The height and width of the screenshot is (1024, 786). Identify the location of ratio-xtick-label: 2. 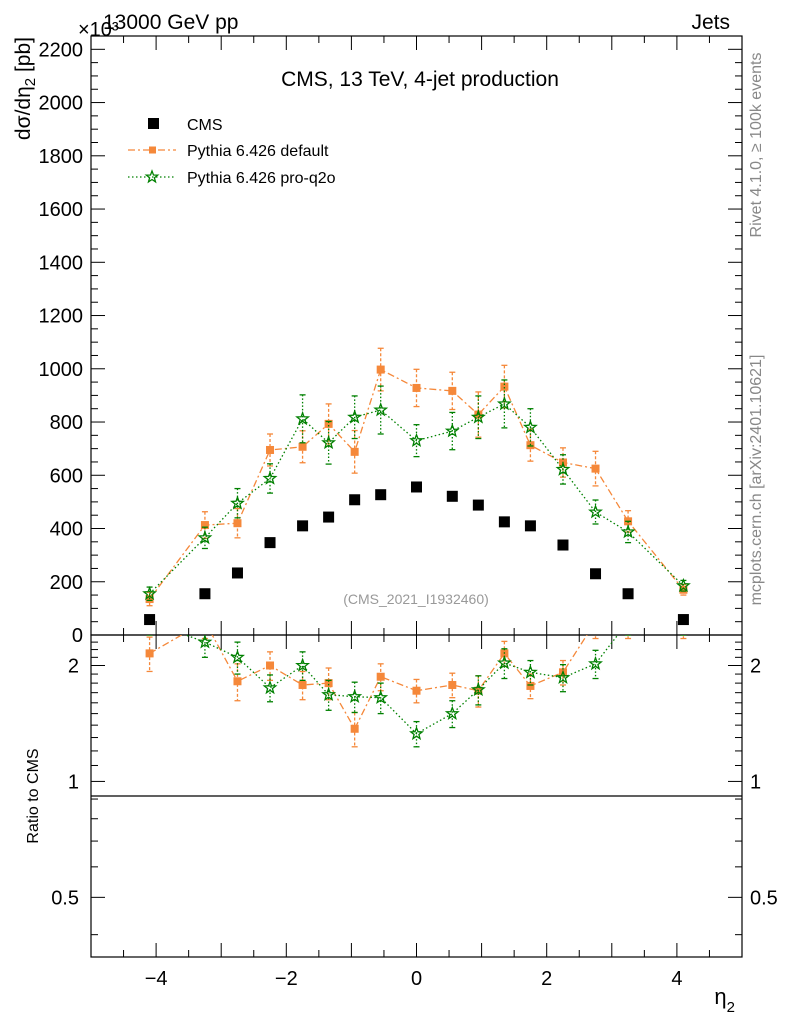
(546, 979).